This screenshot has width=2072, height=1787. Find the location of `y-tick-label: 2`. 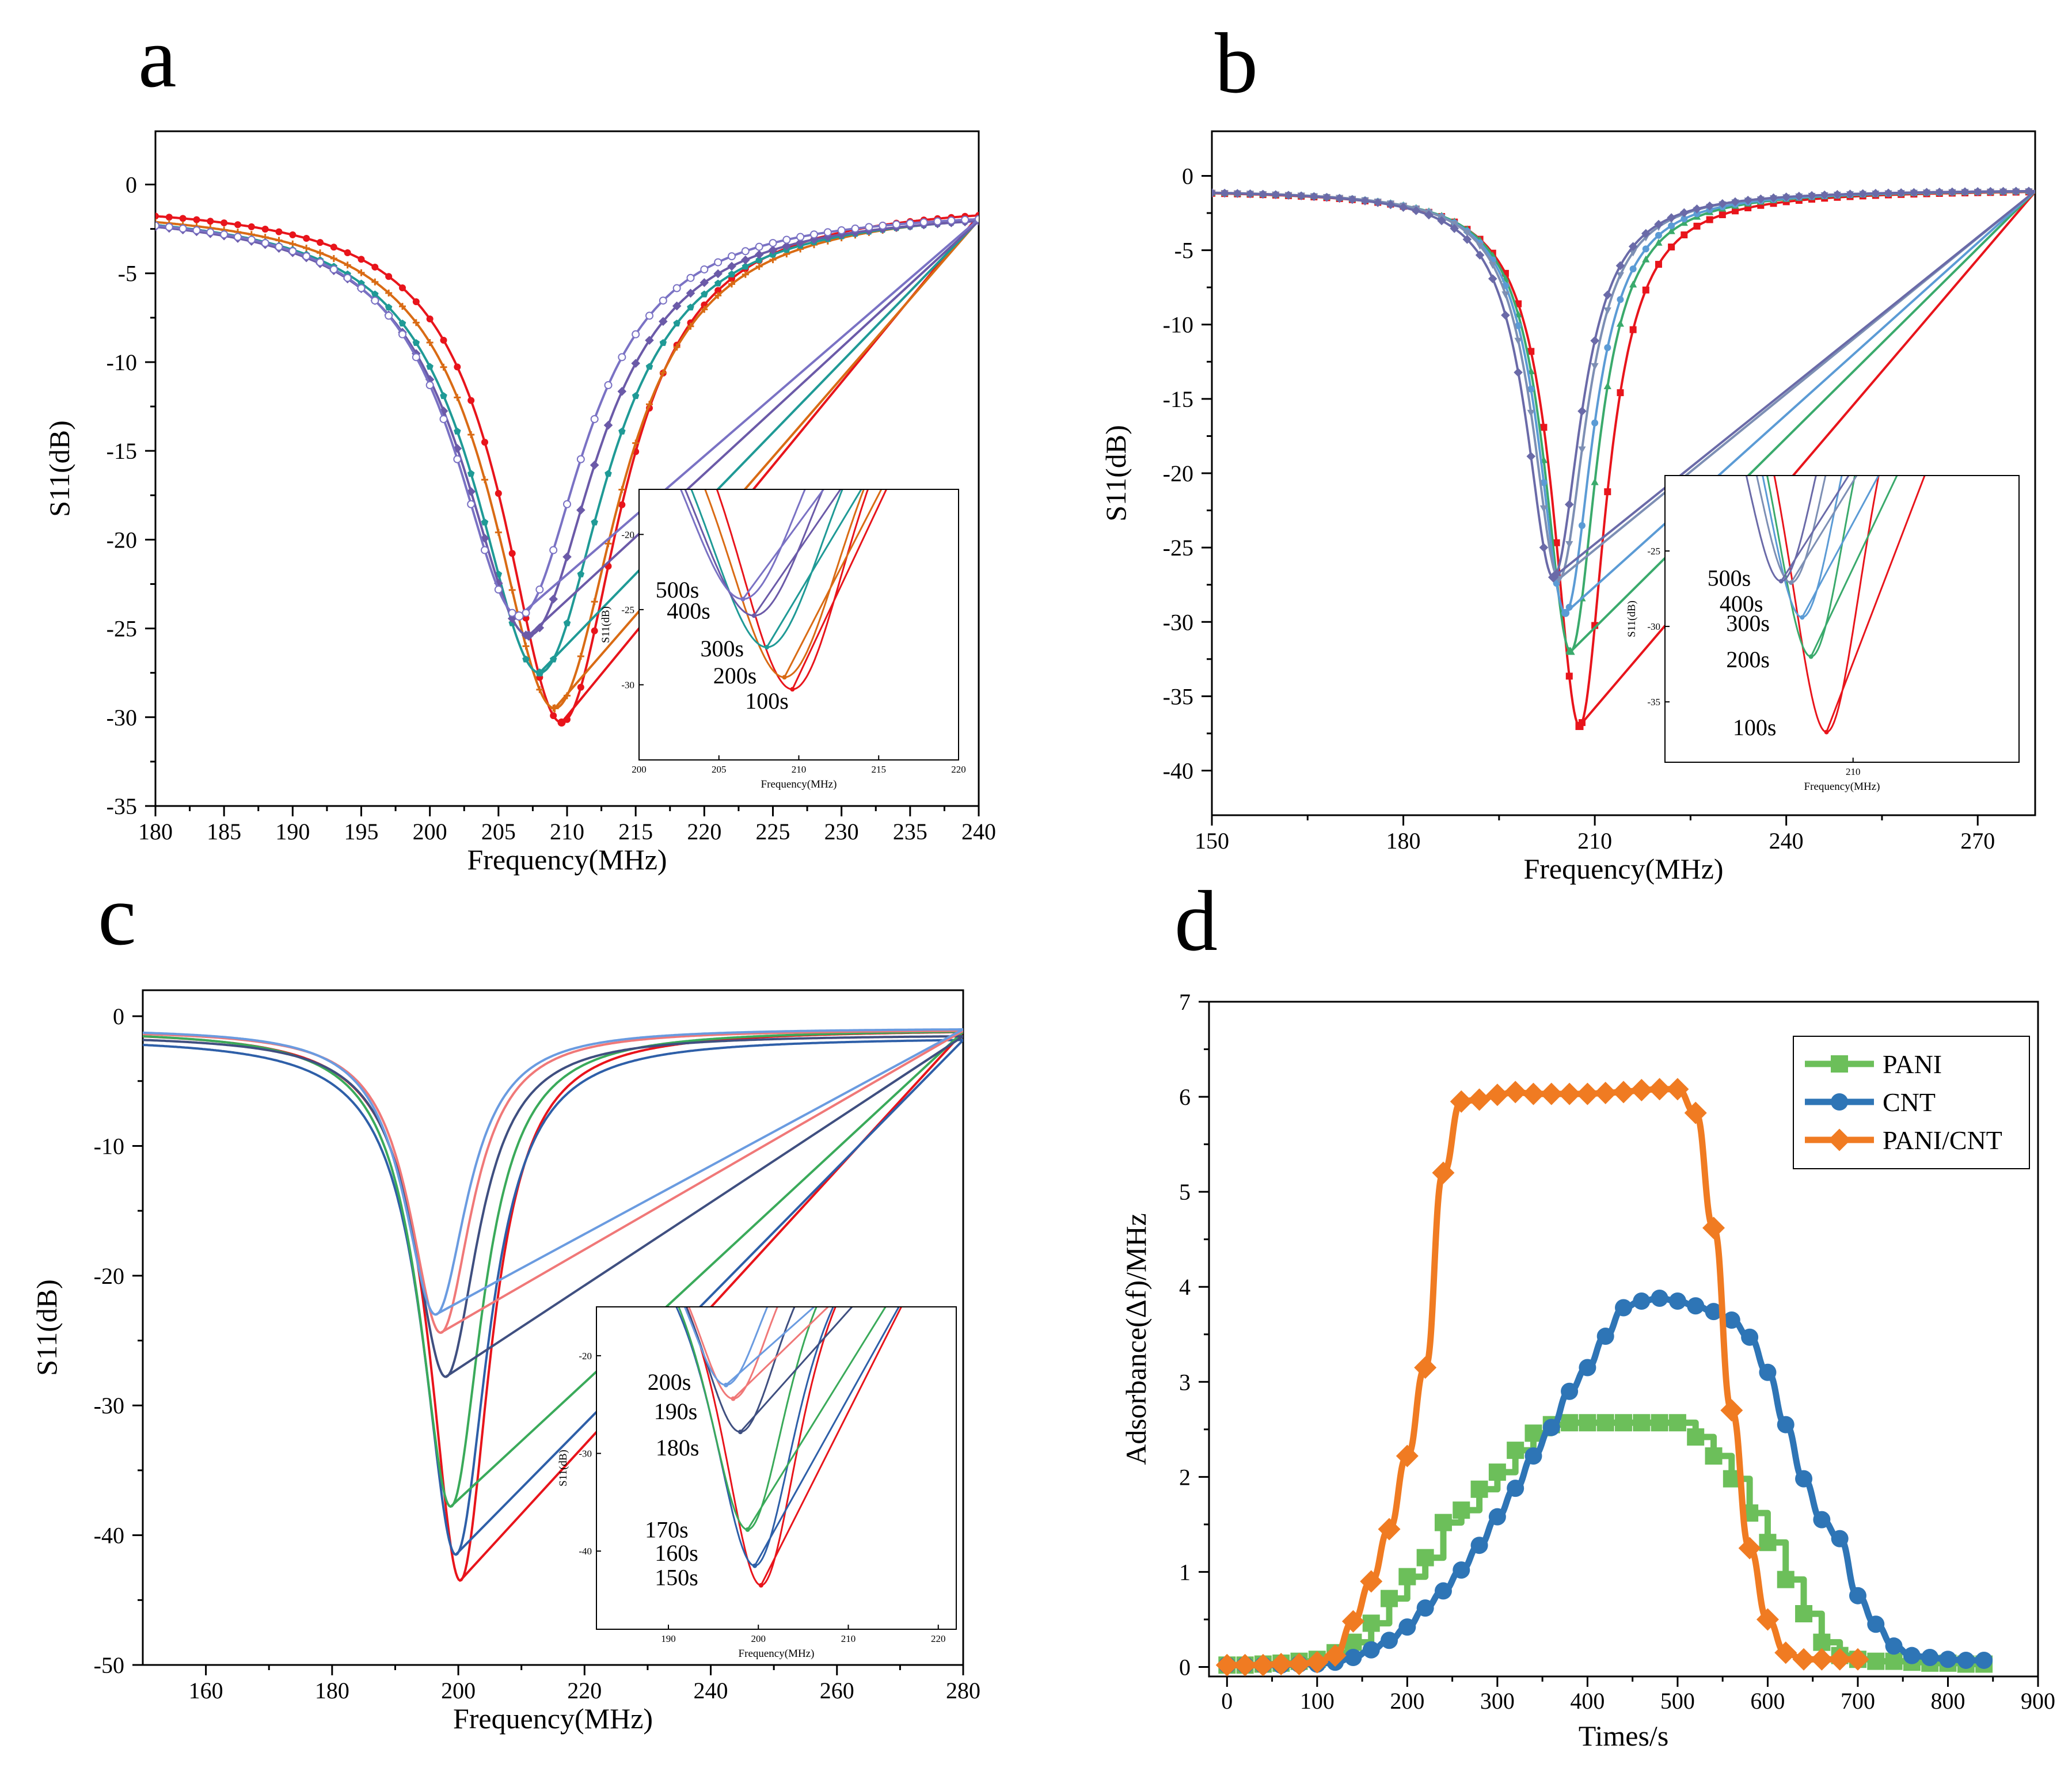

y-tick-label: 2 is located at coordinates (1185, 1477).